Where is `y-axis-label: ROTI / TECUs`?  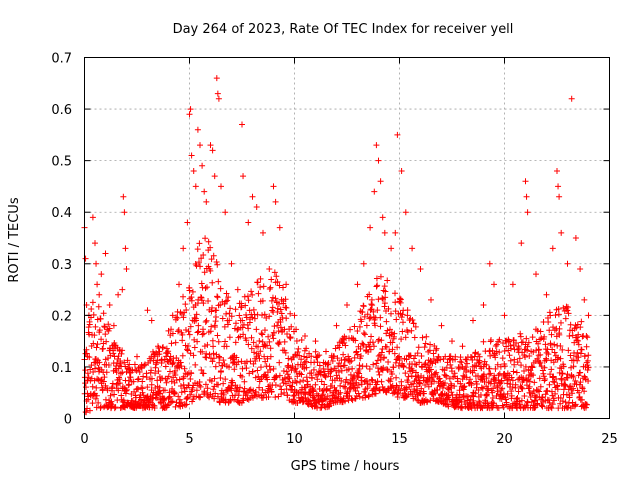 y-axis-label: ROTI / TECUs is located at coordinates (14, 239).